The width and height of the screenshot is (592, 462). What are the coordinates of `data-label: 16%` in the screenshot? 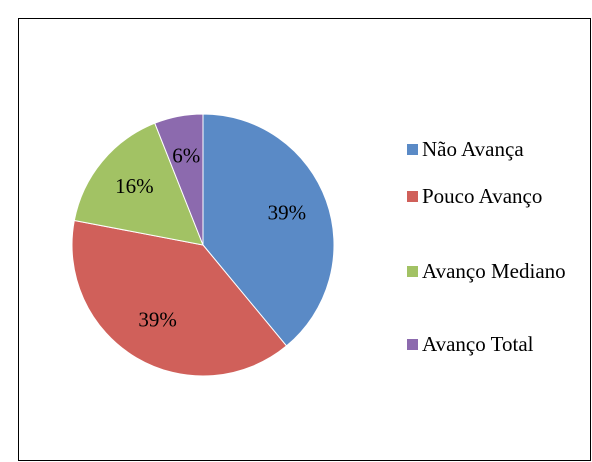 It's located at (134, 186).